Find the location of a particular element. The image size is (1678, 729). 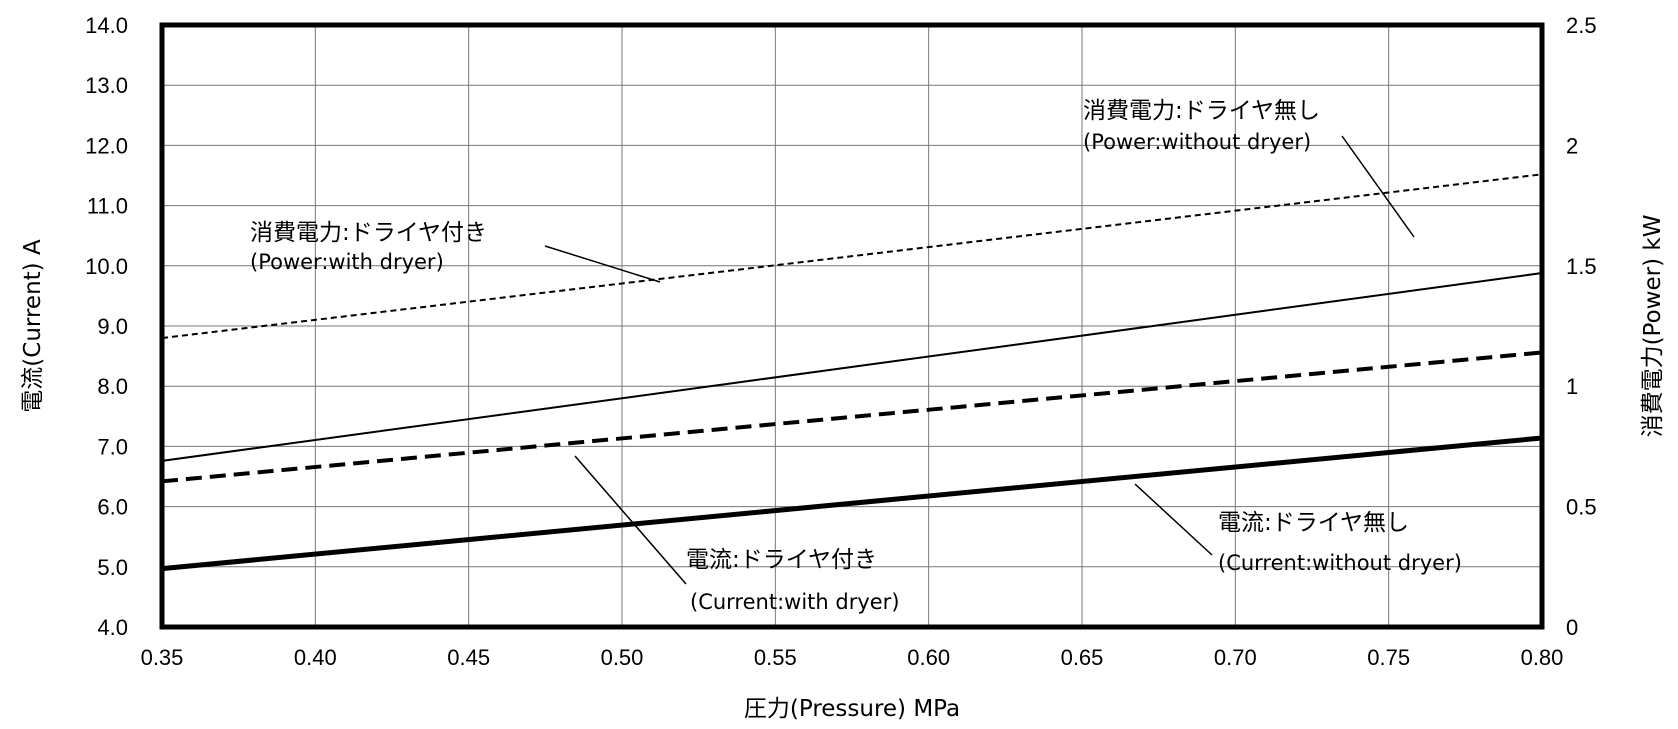

y-left-tick-label: 11.0 is located at coordinates (107, 206).